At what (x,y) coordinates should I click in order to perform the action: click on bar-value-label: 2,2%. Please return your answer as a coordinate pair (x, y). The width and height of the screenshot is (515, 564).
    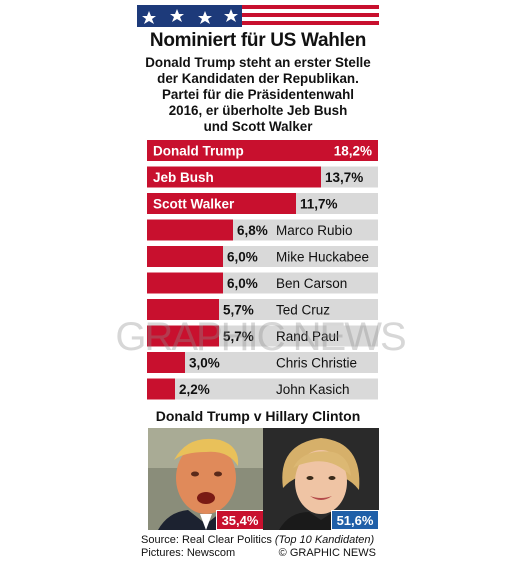
    Looking at the image, I should click on (194, 389).